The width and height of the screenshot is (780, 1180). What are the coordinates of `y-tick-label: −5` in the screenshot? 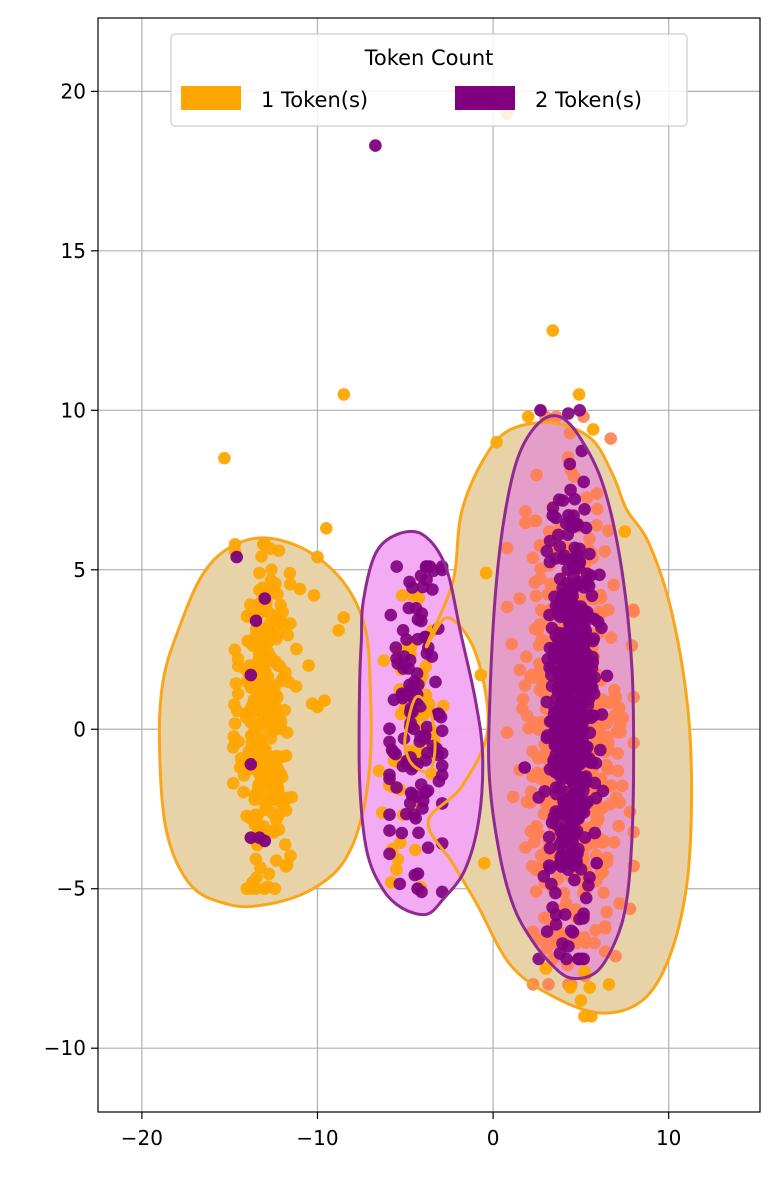 It's located at (71, 889).